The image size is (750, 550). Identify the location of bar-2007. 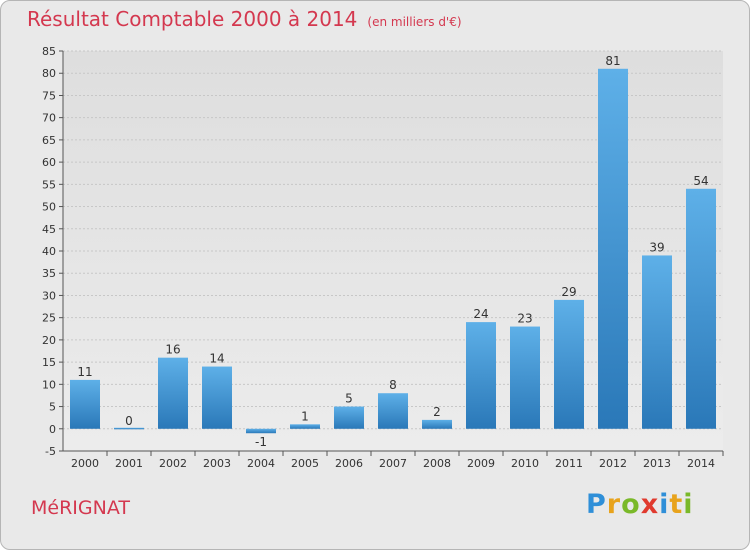
(393, 411).